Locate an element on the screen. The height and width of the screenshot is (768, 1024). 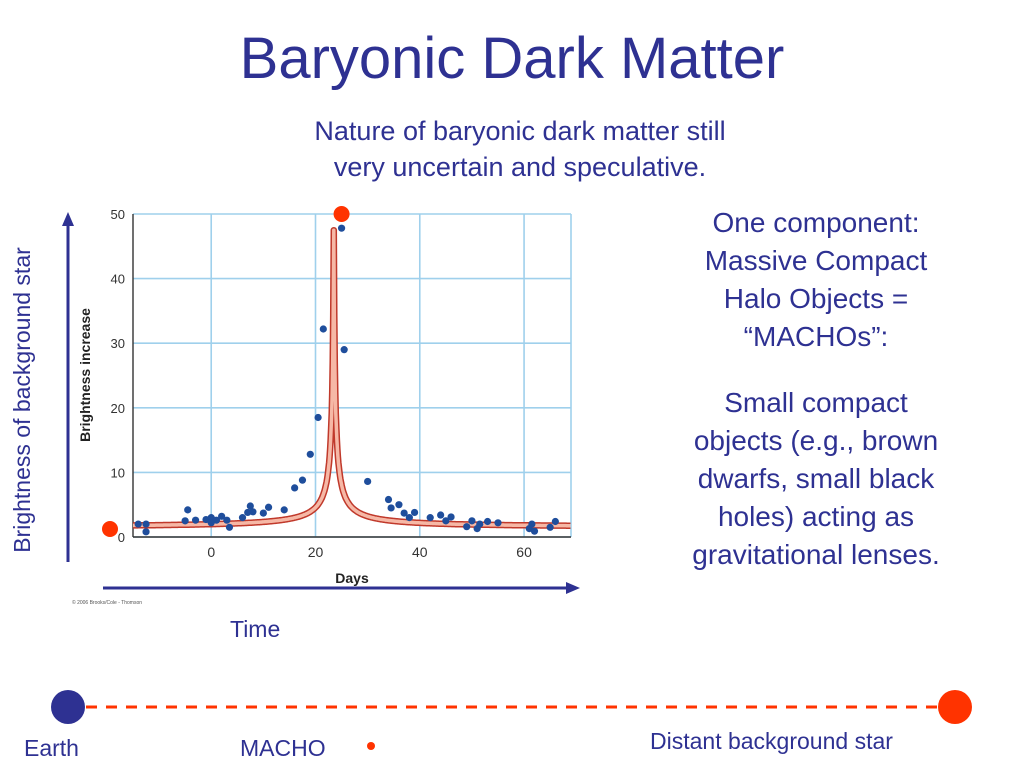
y-tick-label: 10 is located at coordinates (118, 472).